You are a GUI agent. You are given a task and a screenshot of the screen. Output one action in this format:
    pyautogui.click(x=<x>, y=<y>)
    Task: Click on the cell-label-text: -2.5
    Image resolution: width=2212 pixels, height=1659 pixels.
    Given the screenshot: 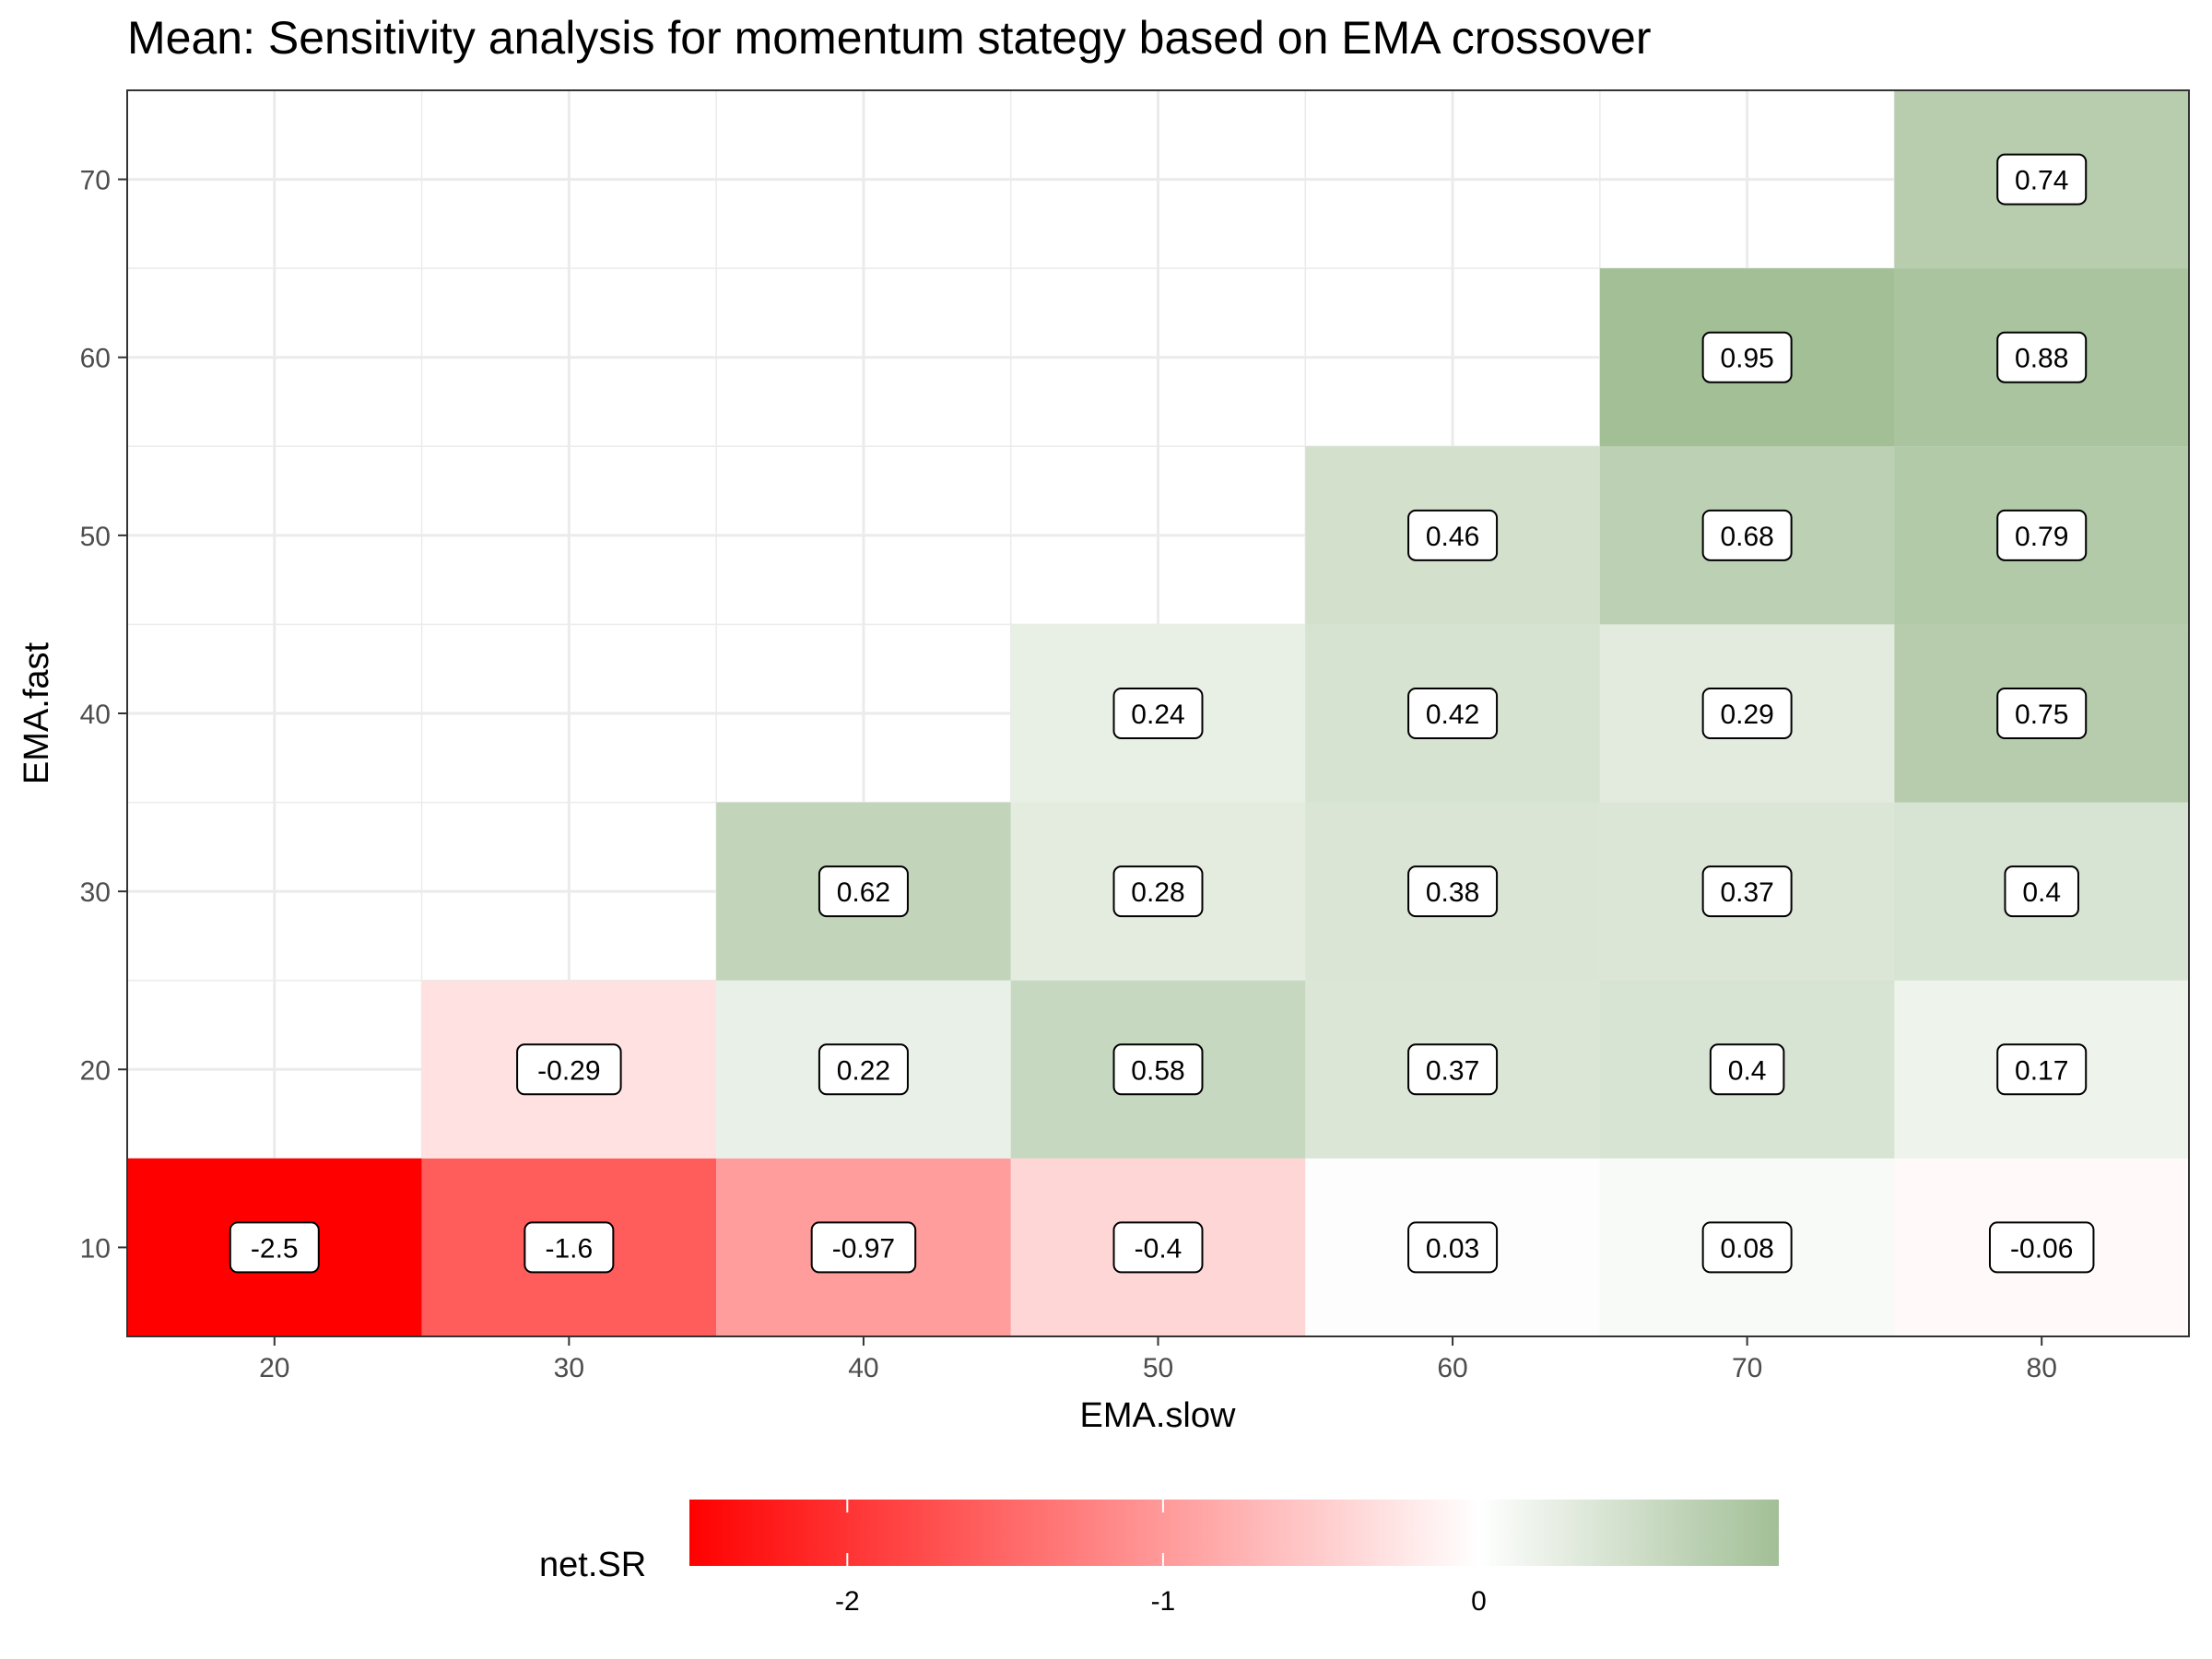 What is the action you would take?
    pyautogui.click(x=275, y=1248)
    